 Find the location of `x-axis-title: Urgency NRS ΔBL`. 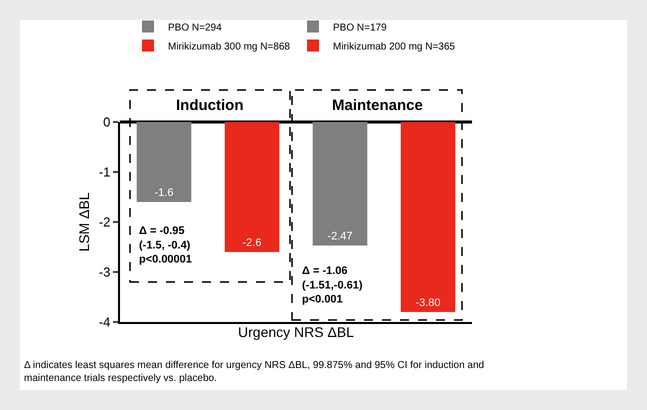

x-axis-title: Urgency NRS ΔBL is located at coordinates (296, 332).